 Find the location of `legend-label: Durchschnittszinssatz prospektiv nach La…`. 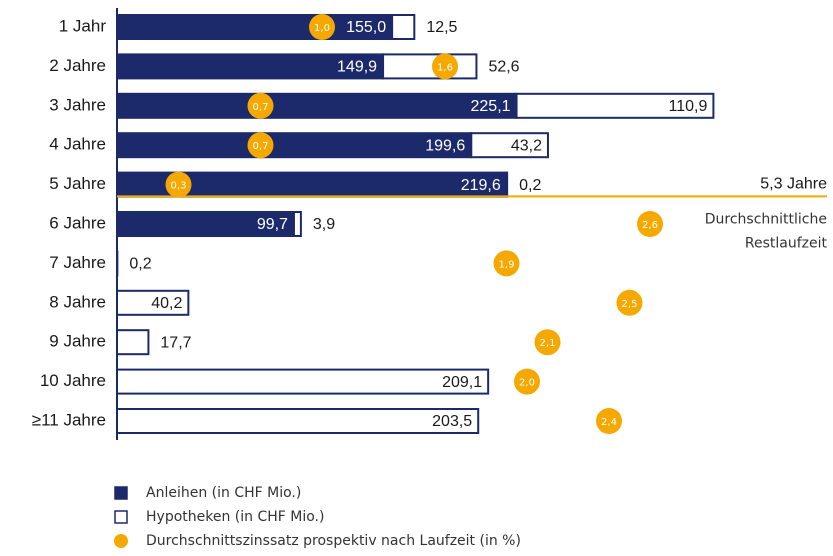

legend-label: Durchschnittszinssatz prospektiv nach La… is located at coordinates (333, 541).